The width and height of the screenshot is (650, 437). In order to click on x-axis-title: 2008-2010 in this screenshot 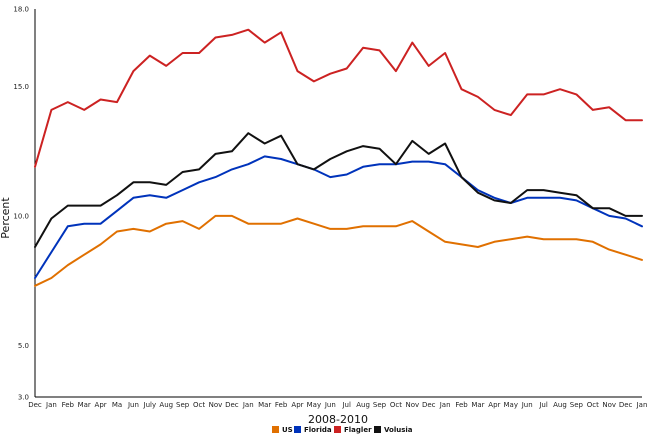, I will do `click(338, 419)`.